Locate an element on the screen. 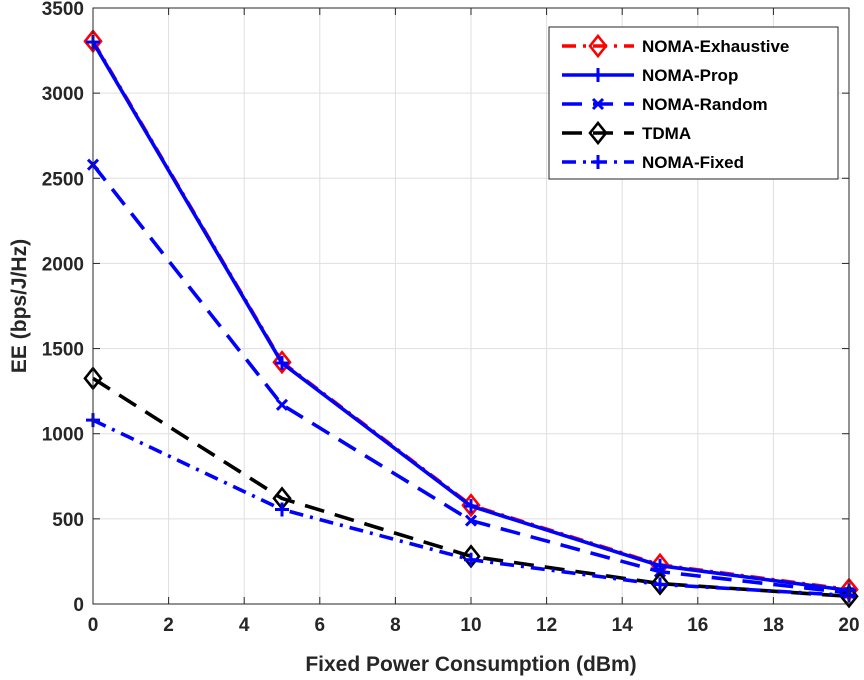  x-tick-label: 16 is located at coordinates (697, 625).